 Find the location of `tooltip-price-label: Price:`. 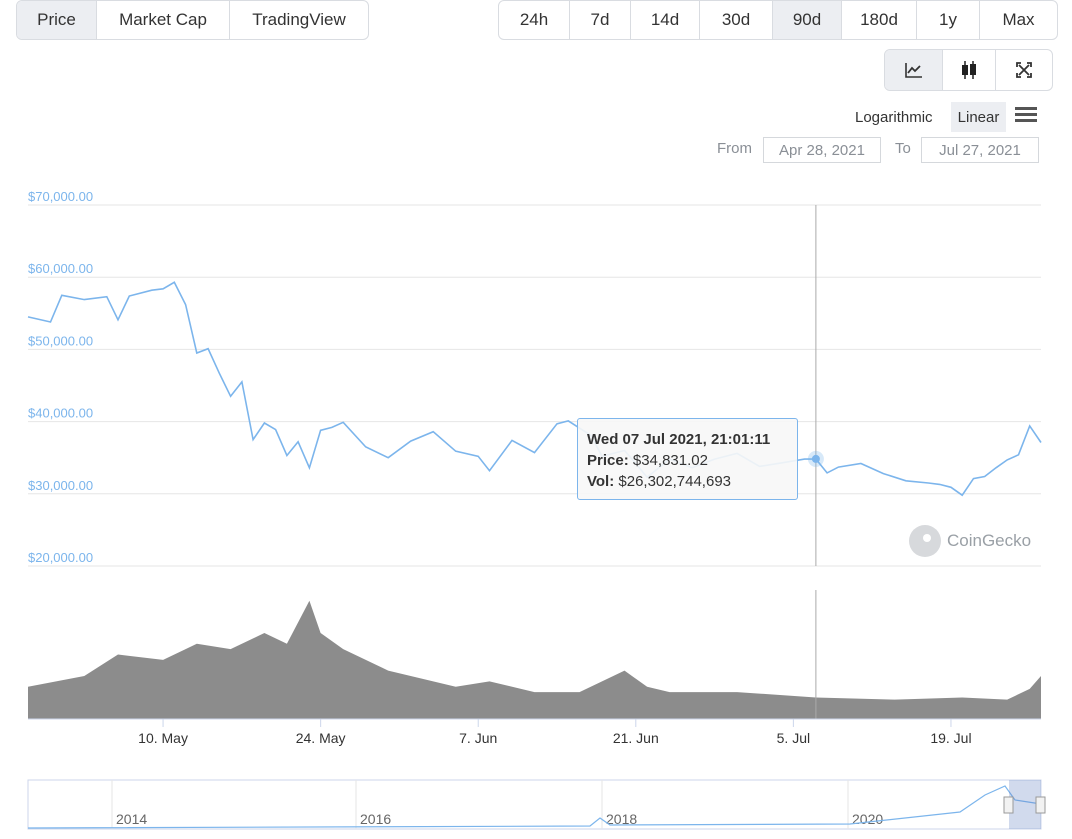

tooltip-price-label: Price: is located at coordinates (608, 460).